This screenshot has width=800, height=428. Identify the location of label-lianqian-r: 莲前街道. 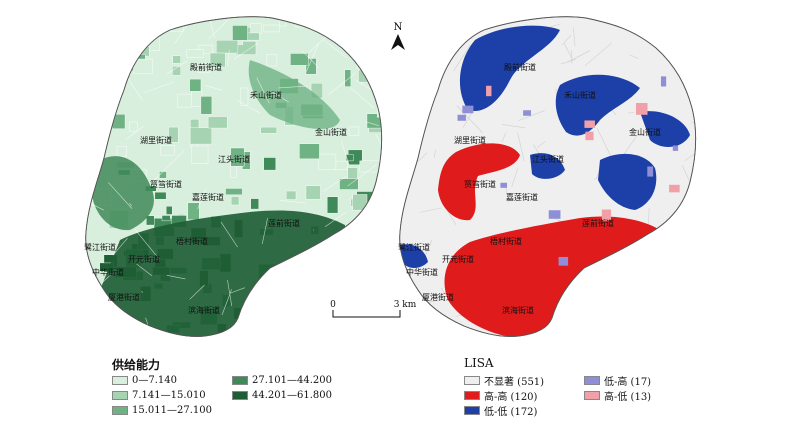
(598, 223).